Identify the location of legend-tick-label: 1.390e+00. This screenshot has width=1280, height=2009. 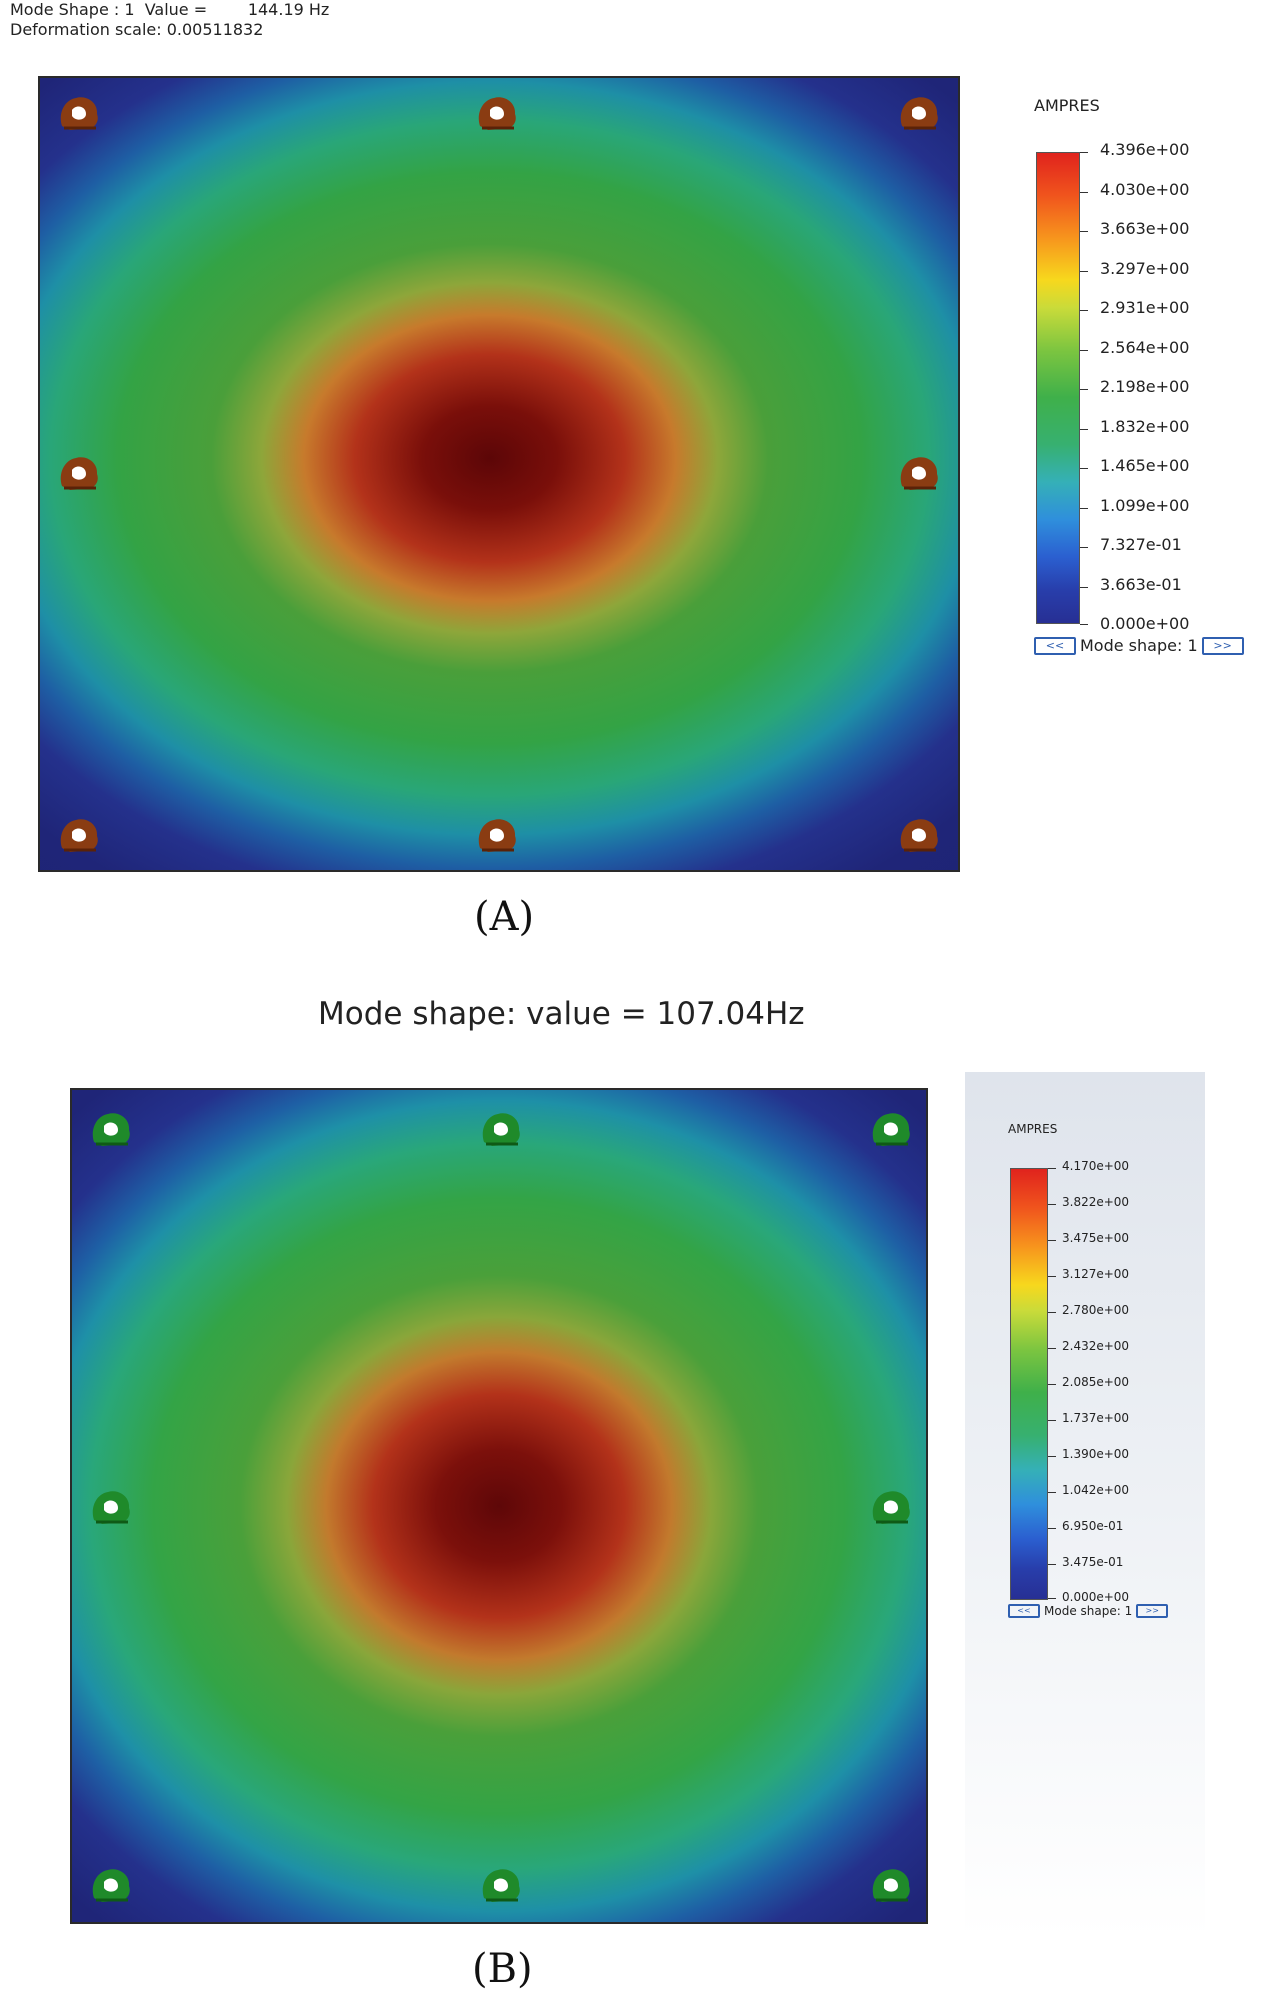
(1096, 1454).